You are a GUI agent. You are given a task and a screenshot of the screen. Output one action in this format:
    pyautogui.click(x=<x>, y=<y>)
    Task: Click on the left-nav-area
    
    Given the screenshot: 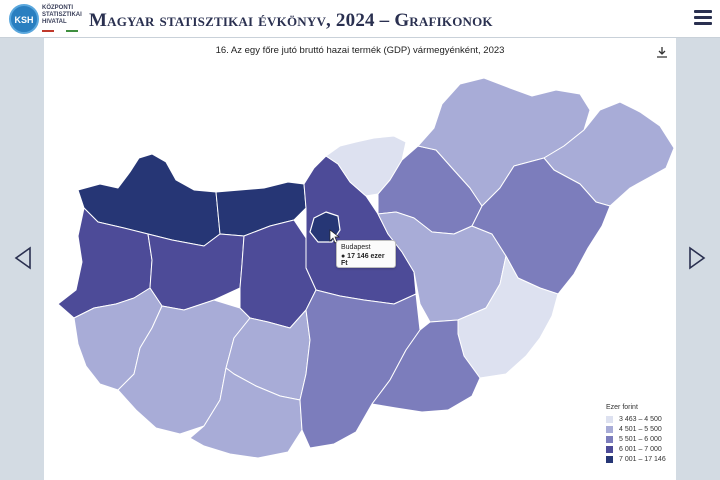 What is the action you would take?
    pyautogui.click(x=22, y=259)
    